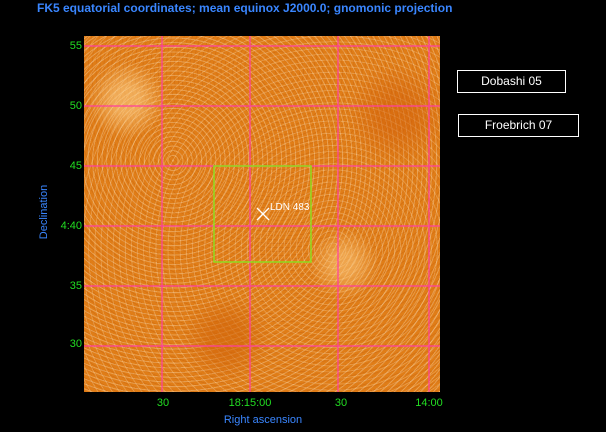 The width and height of the screenshot is (606, 432). I want to click on x-tick-label: 18:15:00, so click(250, 403).